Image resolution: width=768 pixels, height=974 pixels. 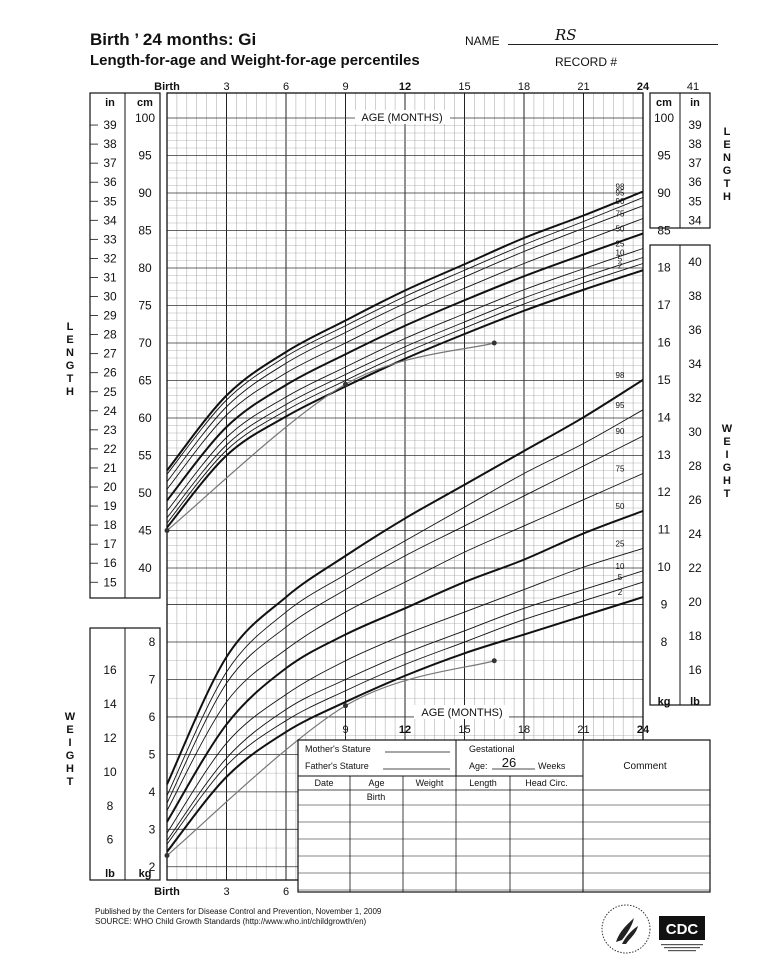 I want to click on unit-lb-left: lb, so click(x=110, y=874).